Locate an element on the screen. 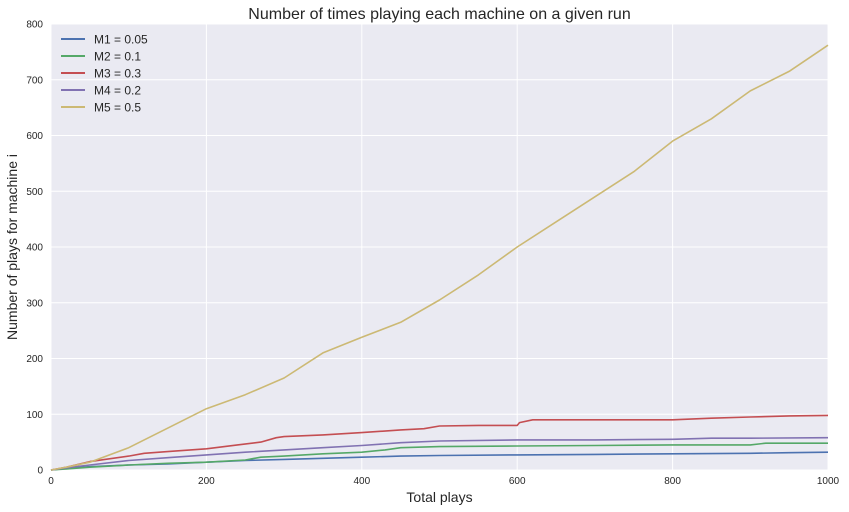 The width and height of the screenshot is (849, 512). y-axis-label: Number of plays for machine i is located at coordinates (12, 247).